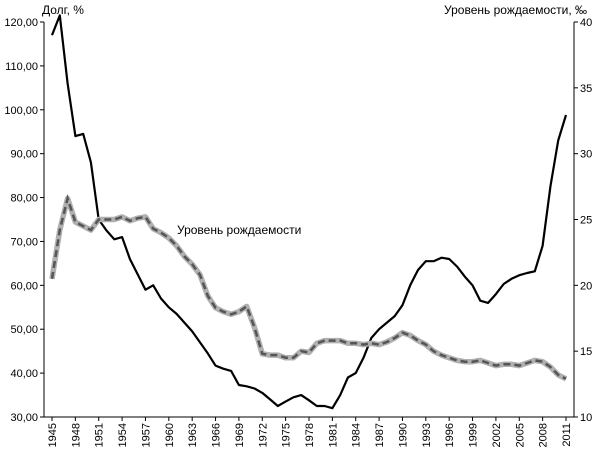  I want to click on left-tick-label: 90,00, so click(24, 155).